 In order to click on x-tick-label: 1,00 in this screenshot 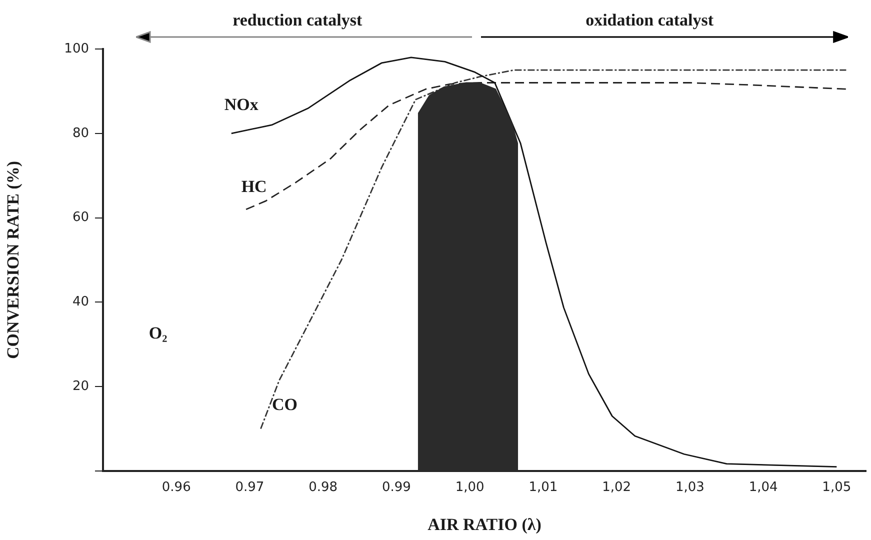, I will do `click(469, 488)`.